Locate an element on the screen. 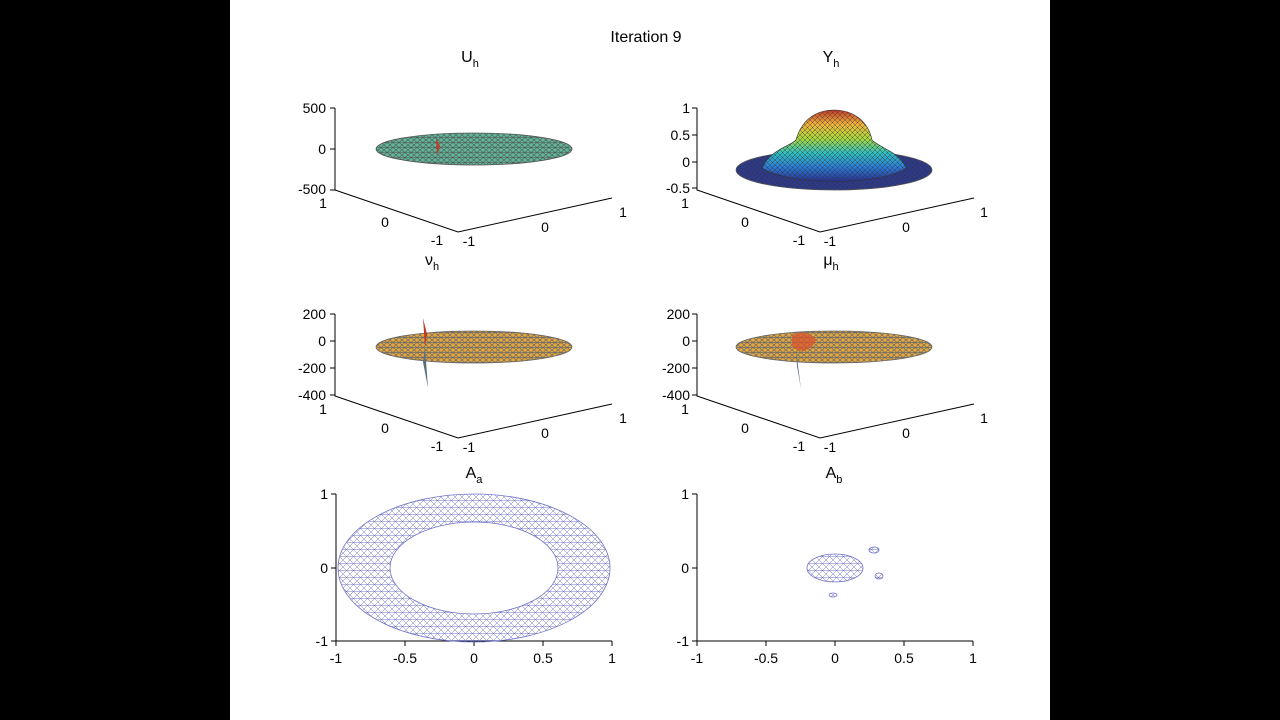 Image resolution: width=1280 pixels, height=720 pixels. mesh-annulus is located at coordinates (474, 568).